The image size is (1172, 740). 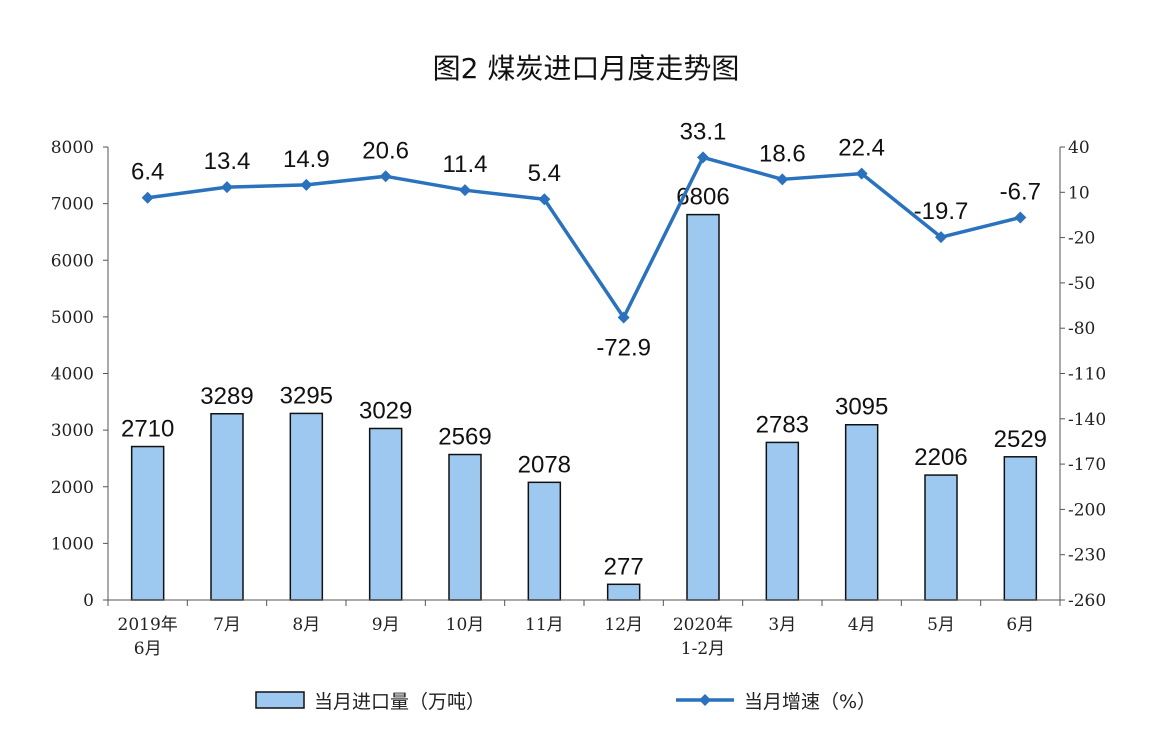 What do you see at coordinates (226, 396) in the screenshot?
I see `bar-value-label: 3289` at bounding box center [226, 396].